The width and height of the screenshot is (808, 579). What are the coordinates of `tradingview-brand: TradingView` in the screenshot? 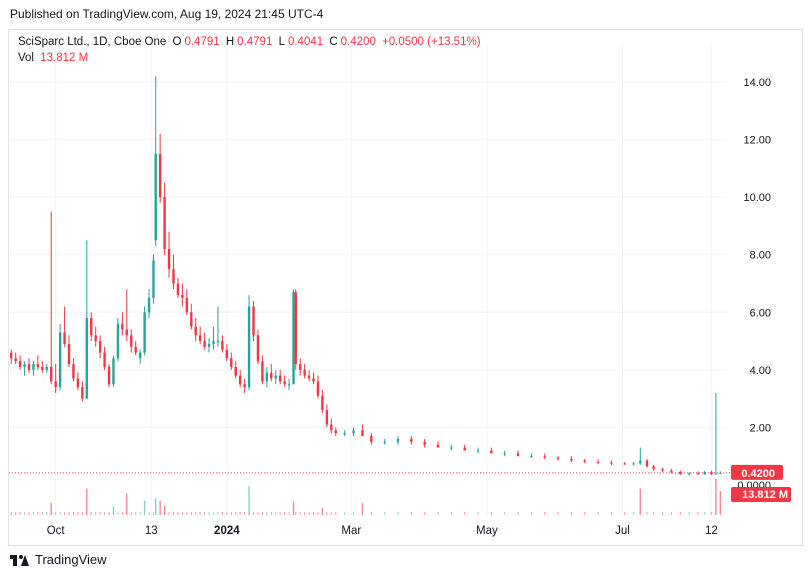 It's located at (71, 559).